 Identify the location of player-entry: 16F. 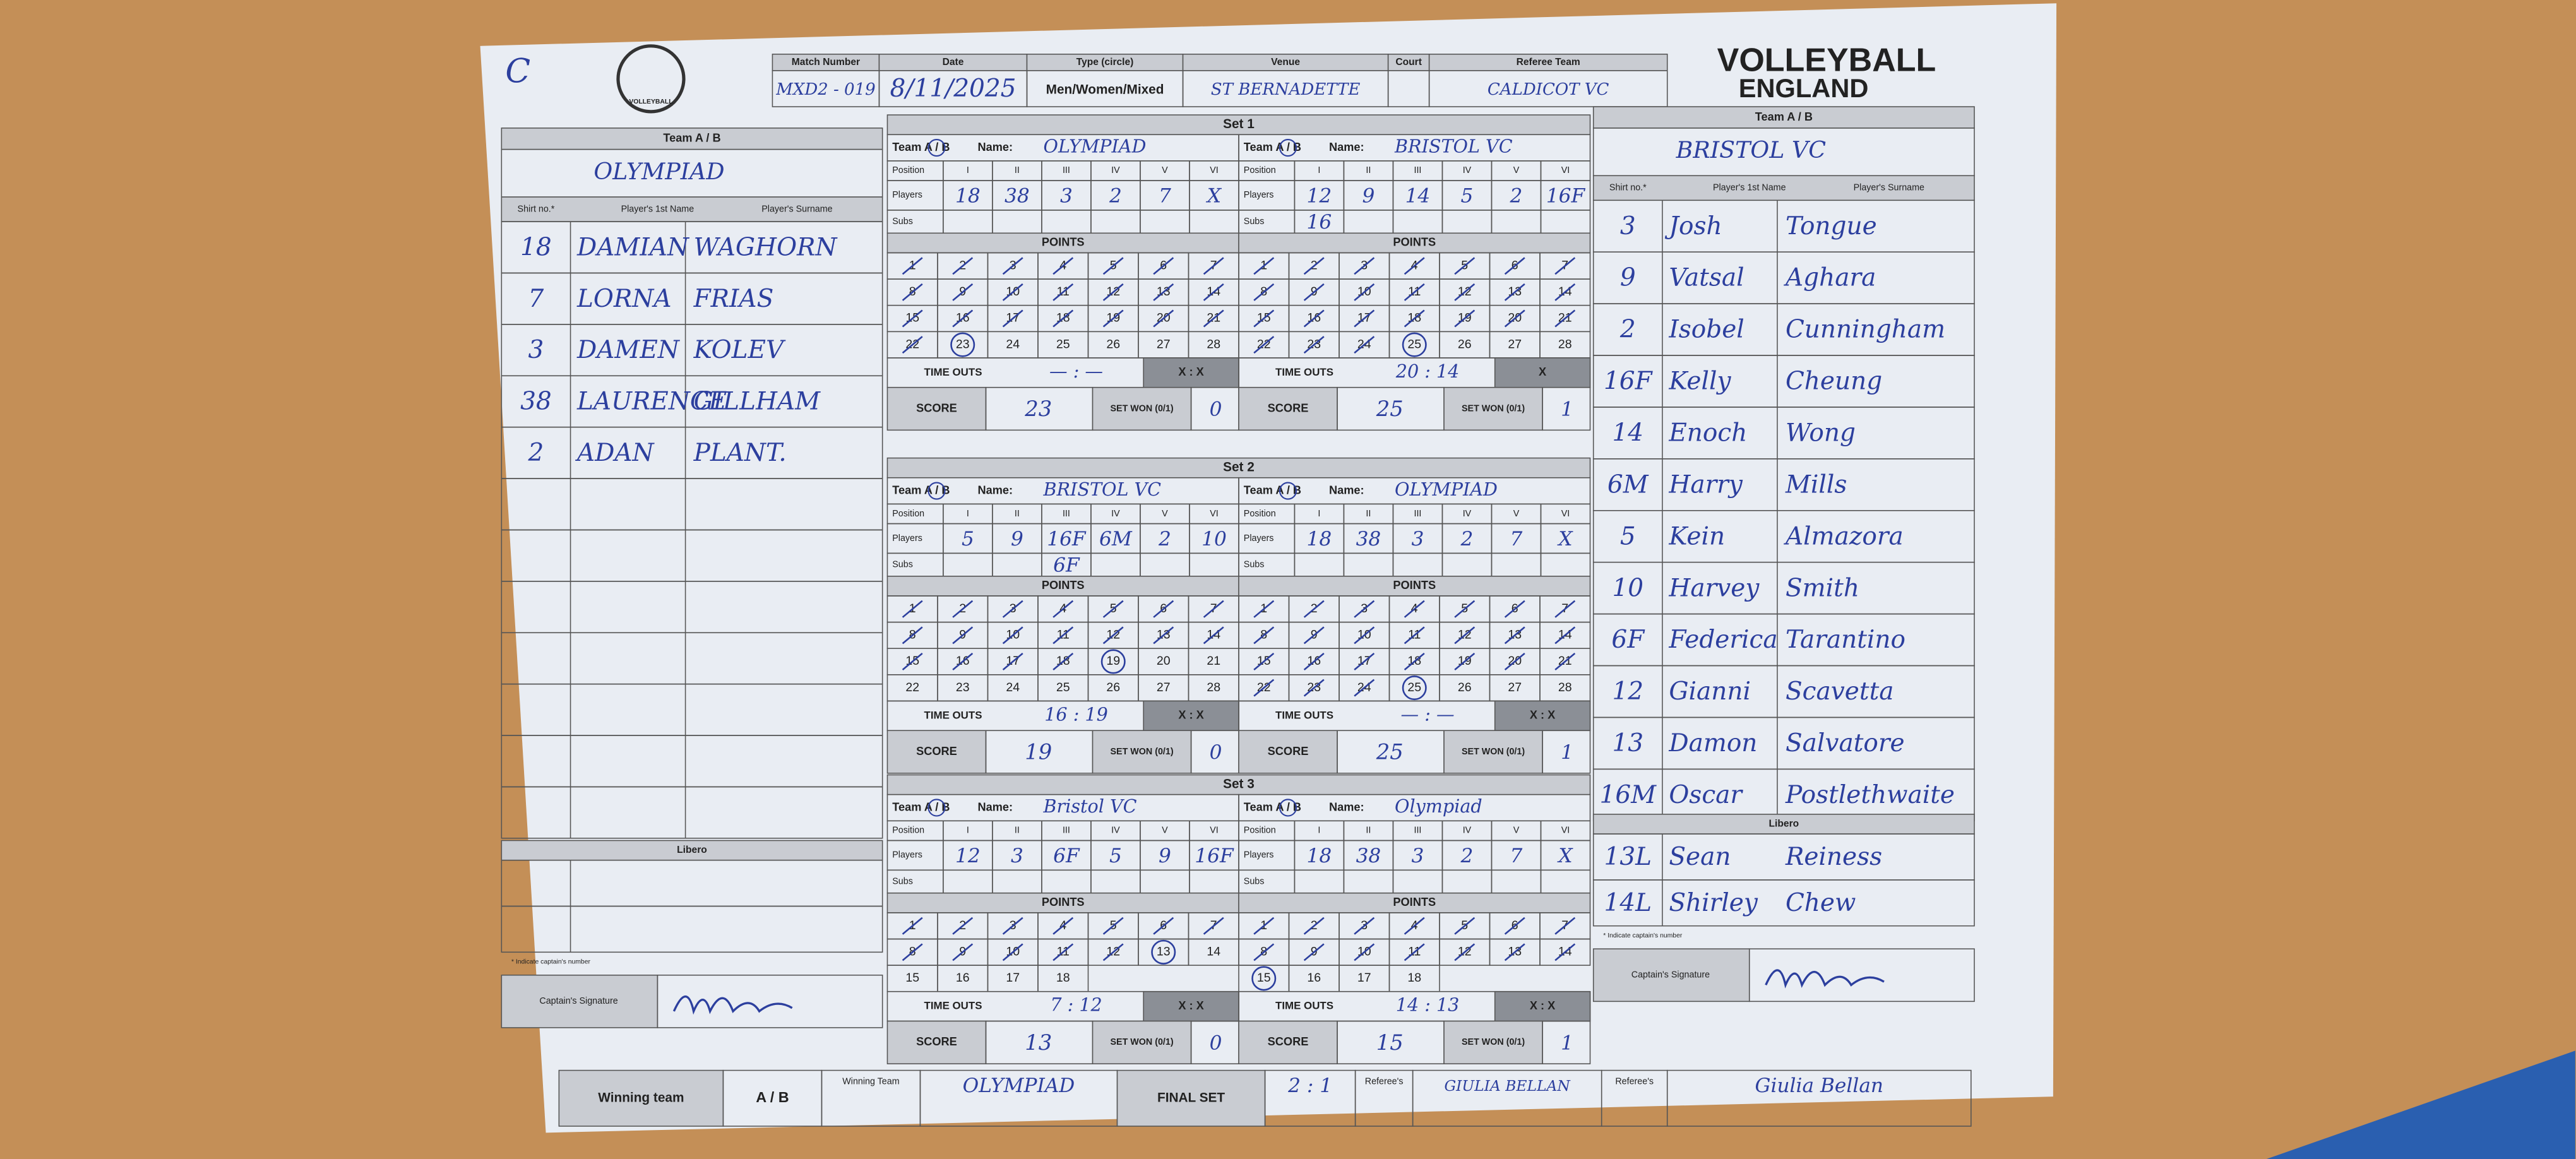
(1629, 382).